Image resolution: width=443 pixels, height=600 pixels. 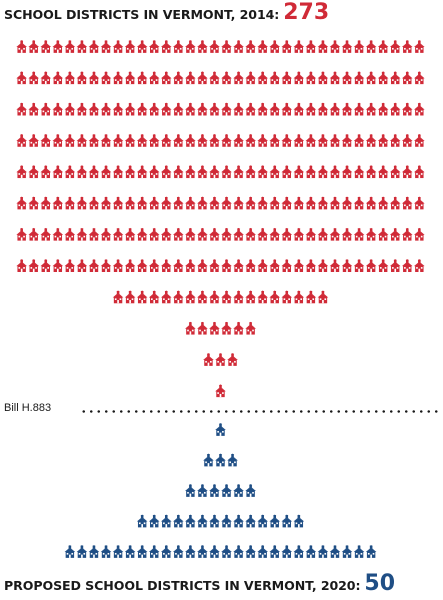 I want to click on top-title-value: 273, so click(x=306, y=12).